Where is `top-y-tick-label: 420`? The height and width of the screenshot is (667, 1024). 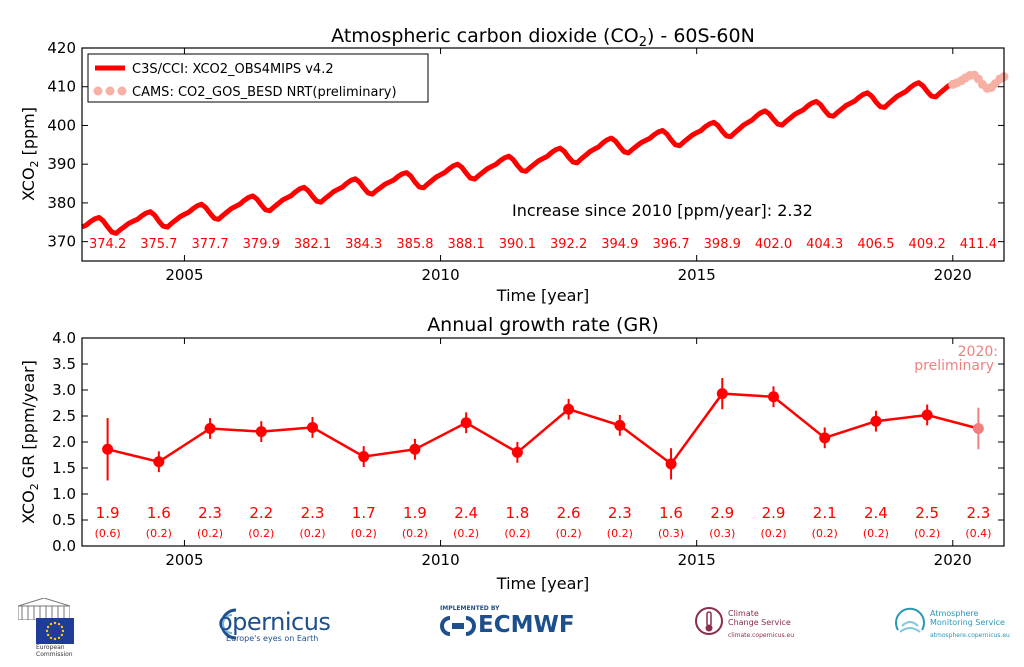 top-y-tick-label: 420 is located at coordinates (61, 48).